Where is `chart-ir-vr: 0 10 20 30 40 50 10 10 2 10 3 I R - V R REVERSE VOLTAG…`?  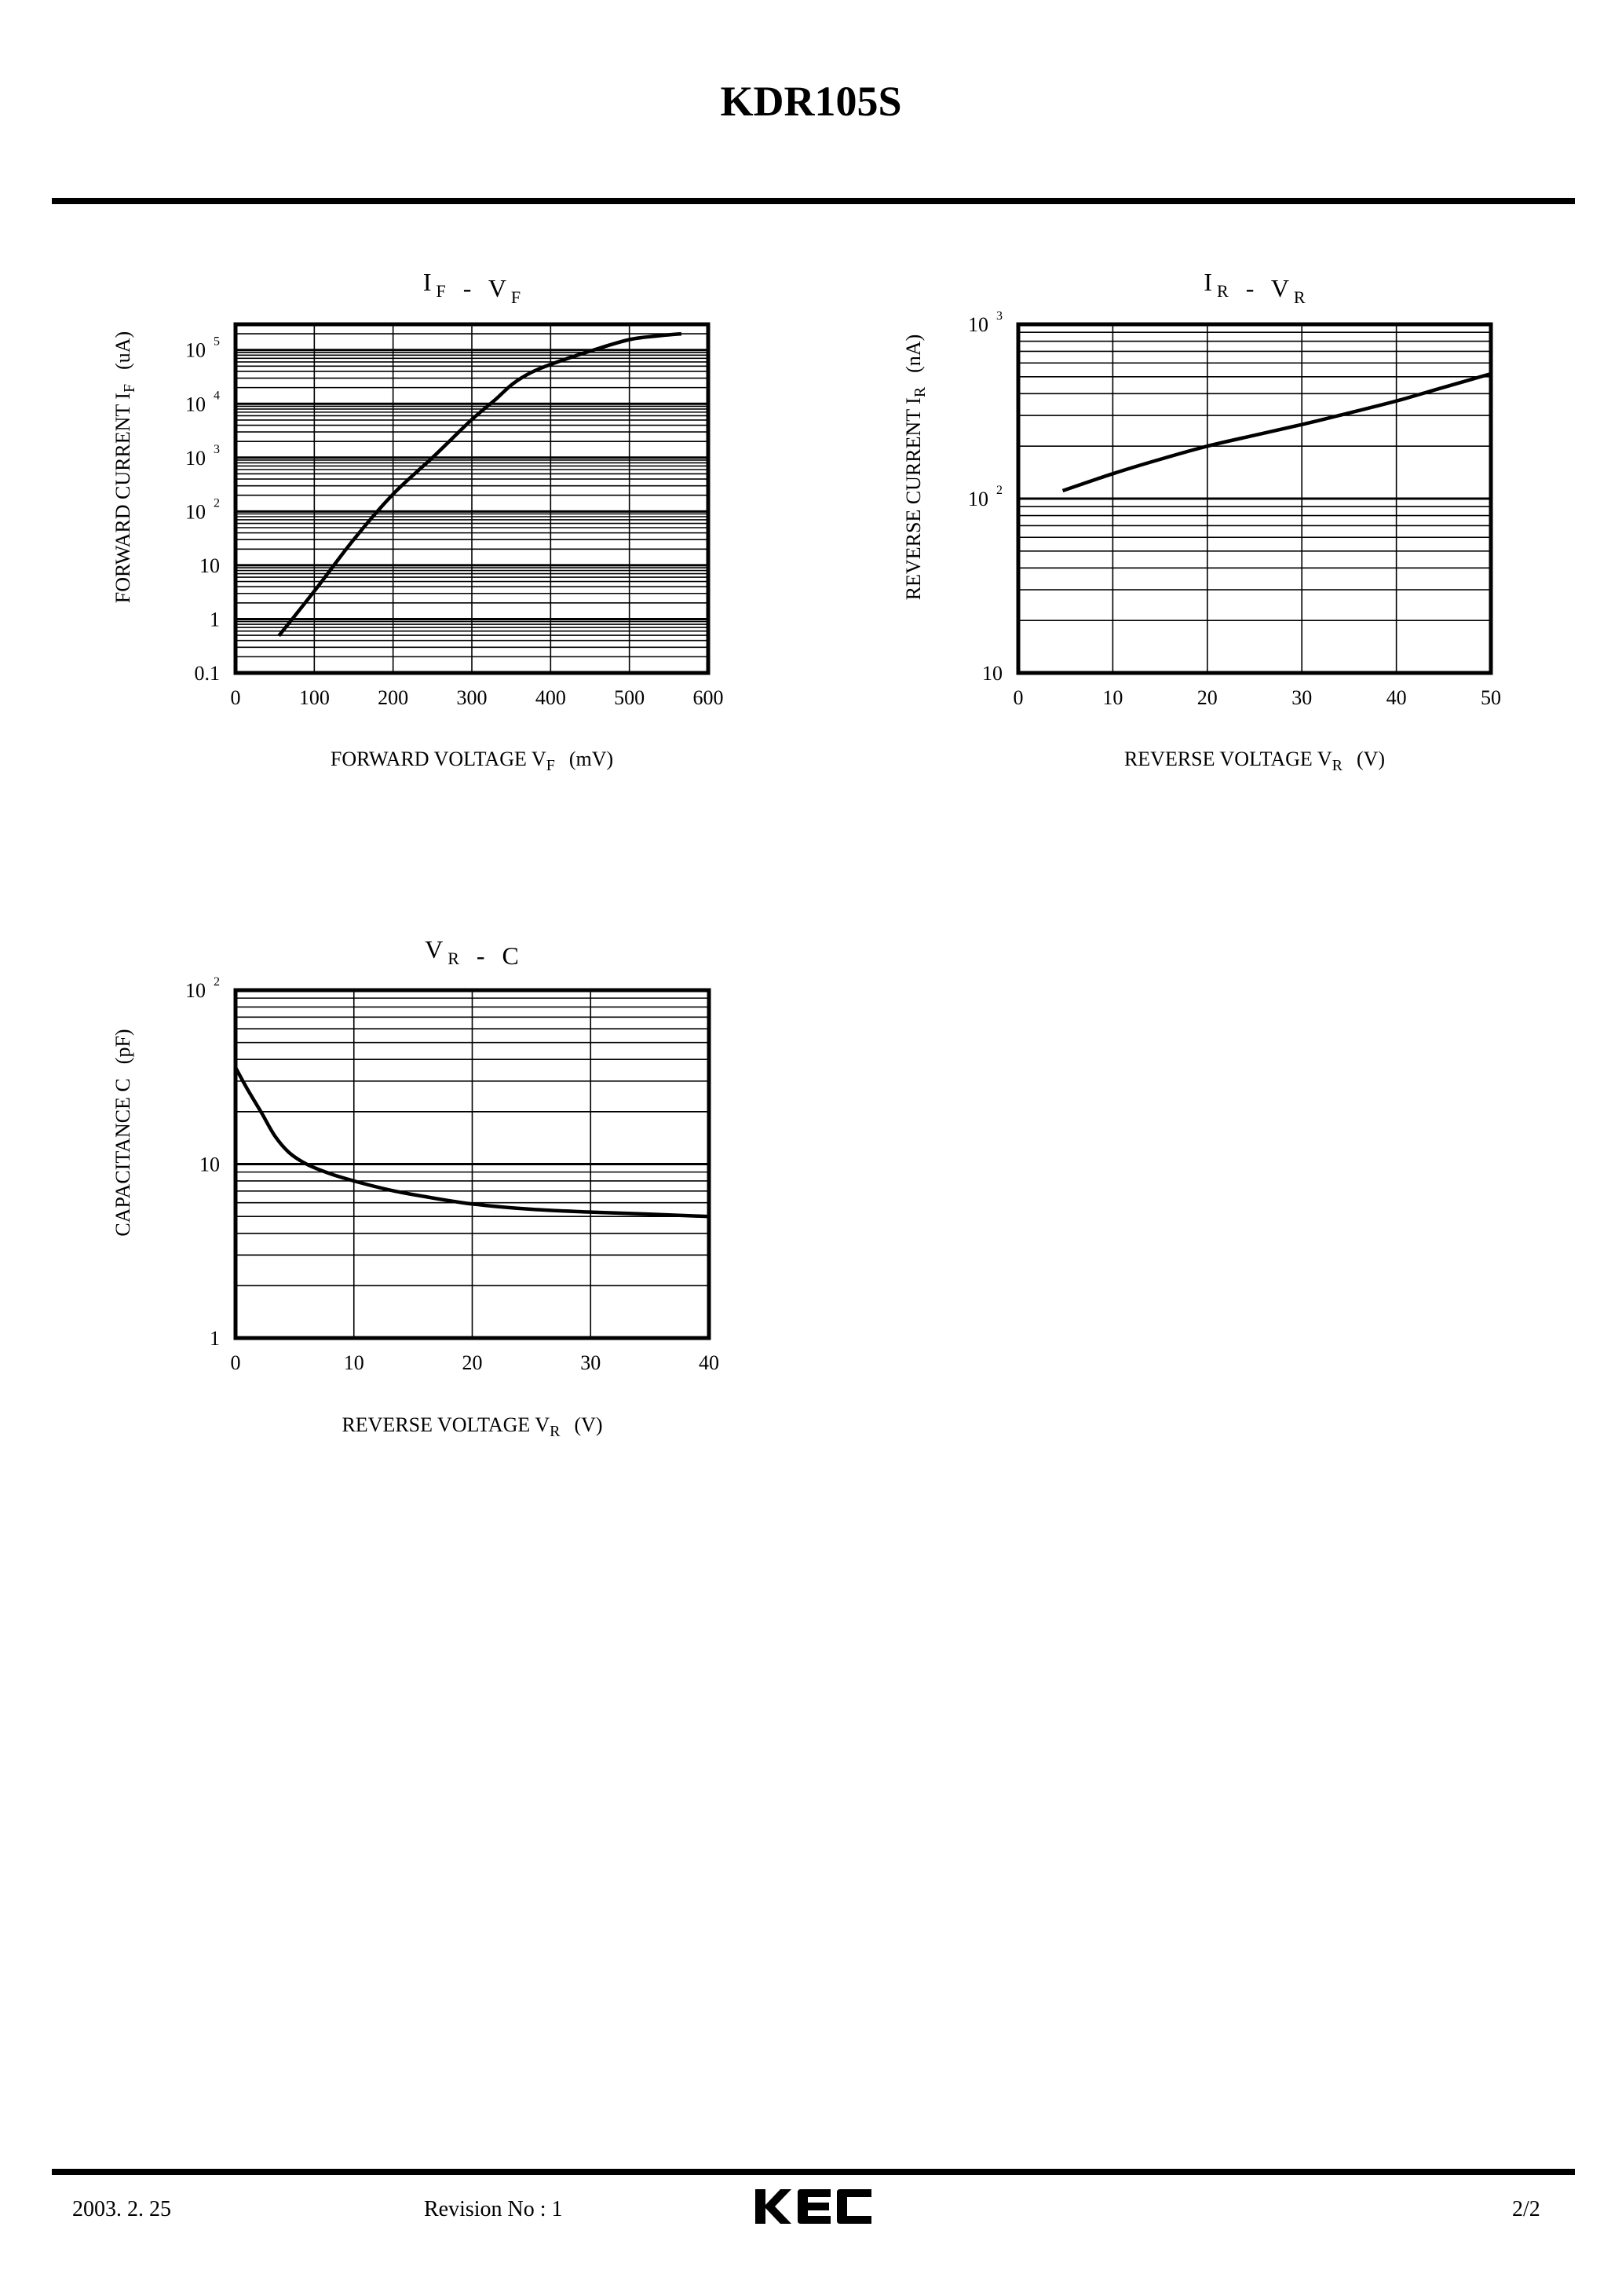
chart-ir-vr: 0 10 20 30 40 50 10 10 2 10 3 I R - V R REVERSE VOLTAG… is located at coordinates (1201, 521).